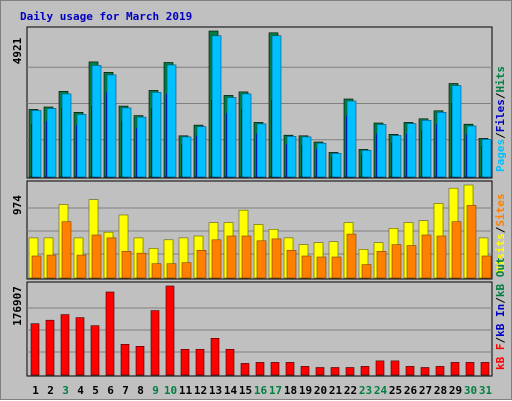  I want to click on panel-hits-max-label: 4921, so click(17, 50).